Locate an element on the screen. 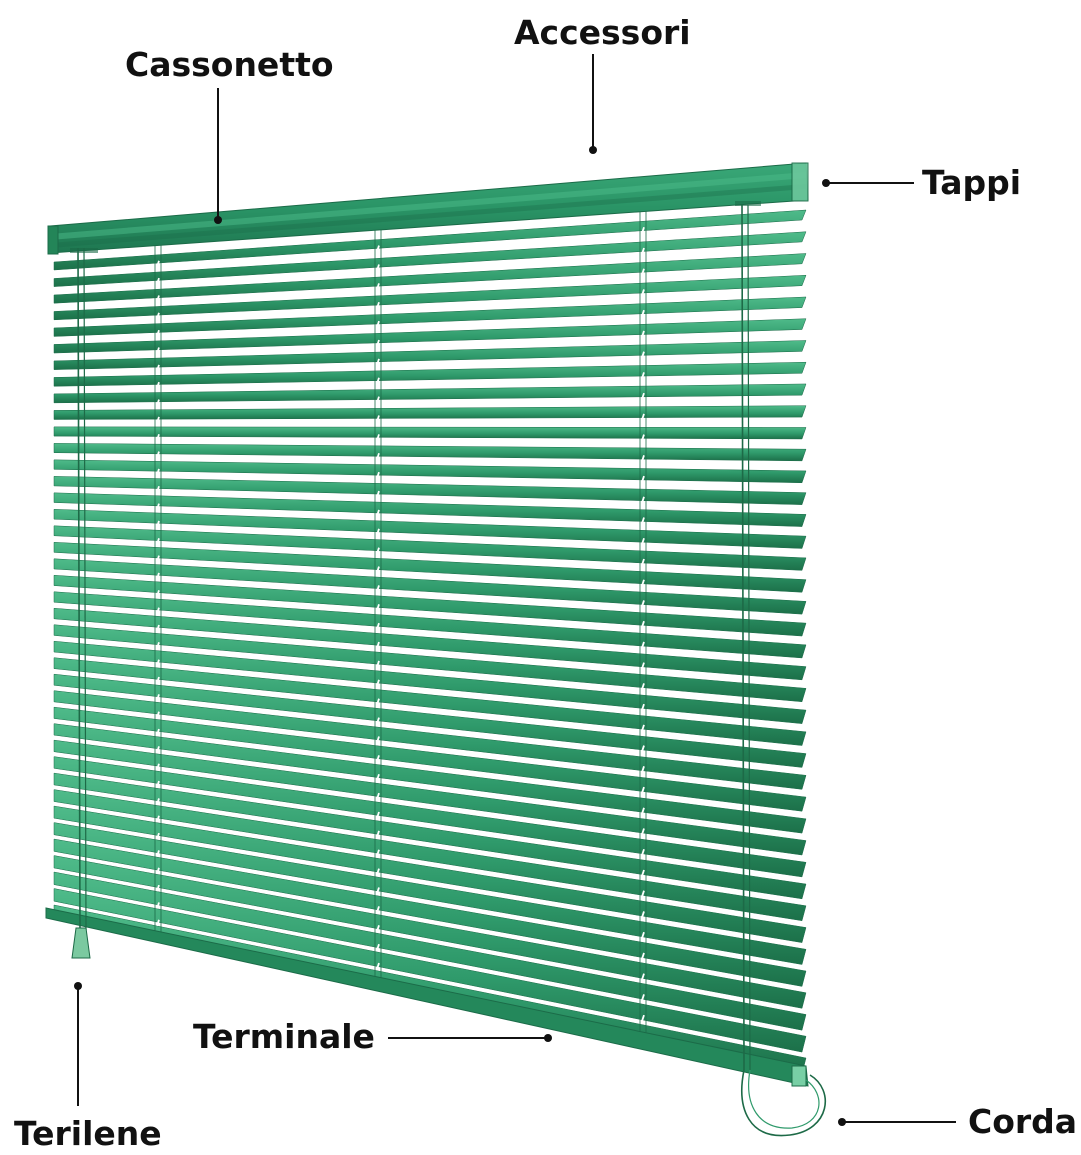 The width and height of the screenshot is (1081, 1155). label-tappi: Tappi is located at coordinates (972, 182).